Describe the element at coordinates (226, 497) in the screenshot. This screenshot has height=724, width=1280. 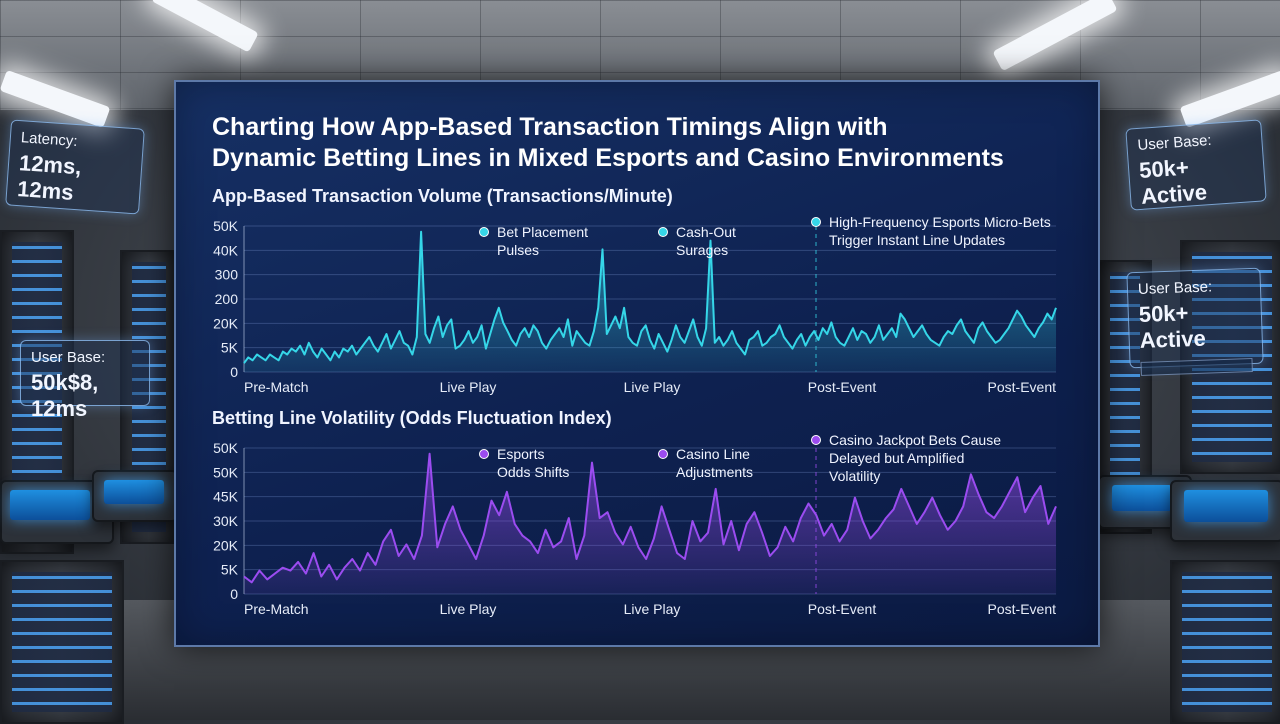
I see `y-tick-label: 45K` at that location.